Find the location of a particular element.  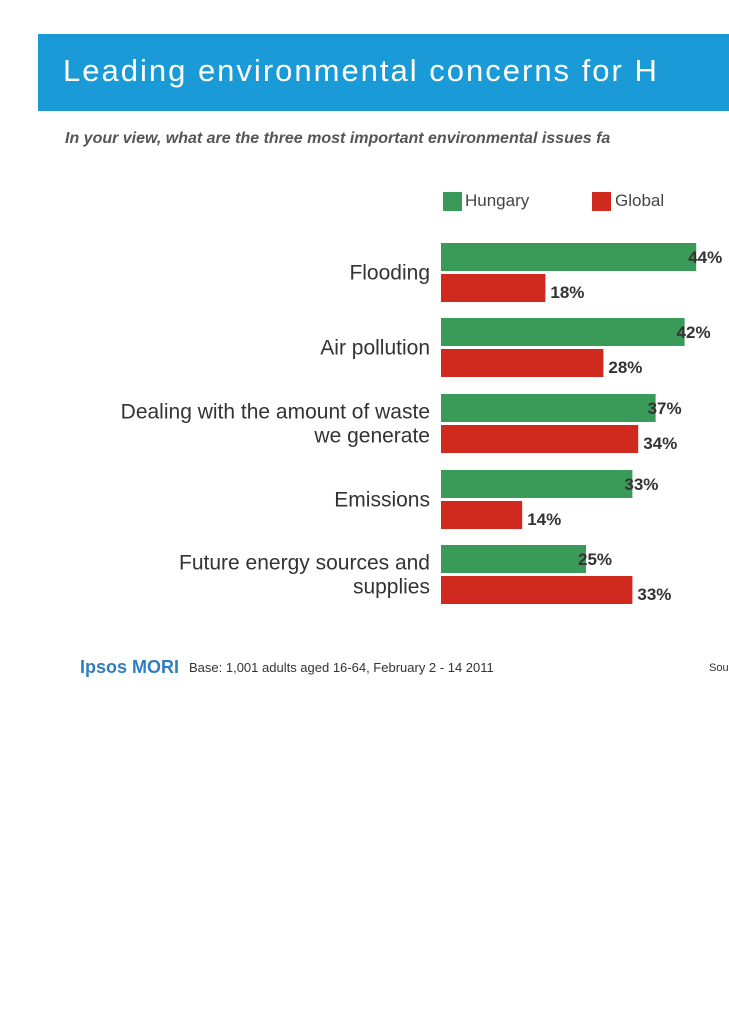

title-bar: Leading environmental concerns for H is located at coordinates (383, 72).